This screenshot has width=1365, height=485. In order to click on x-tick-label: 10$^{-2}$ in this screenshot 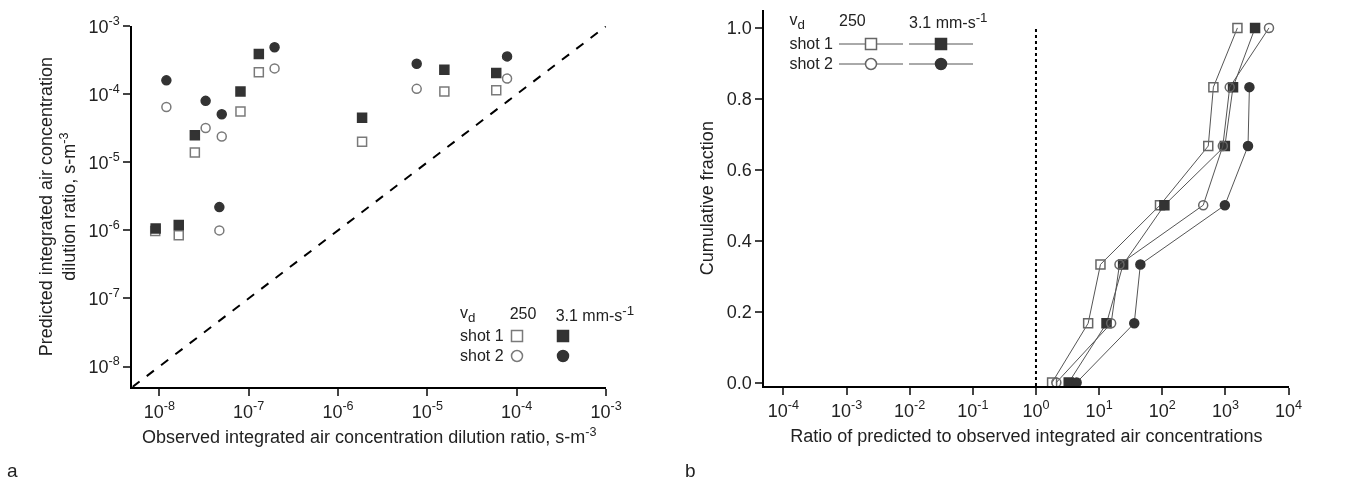, I will do `click(910, 409)`.